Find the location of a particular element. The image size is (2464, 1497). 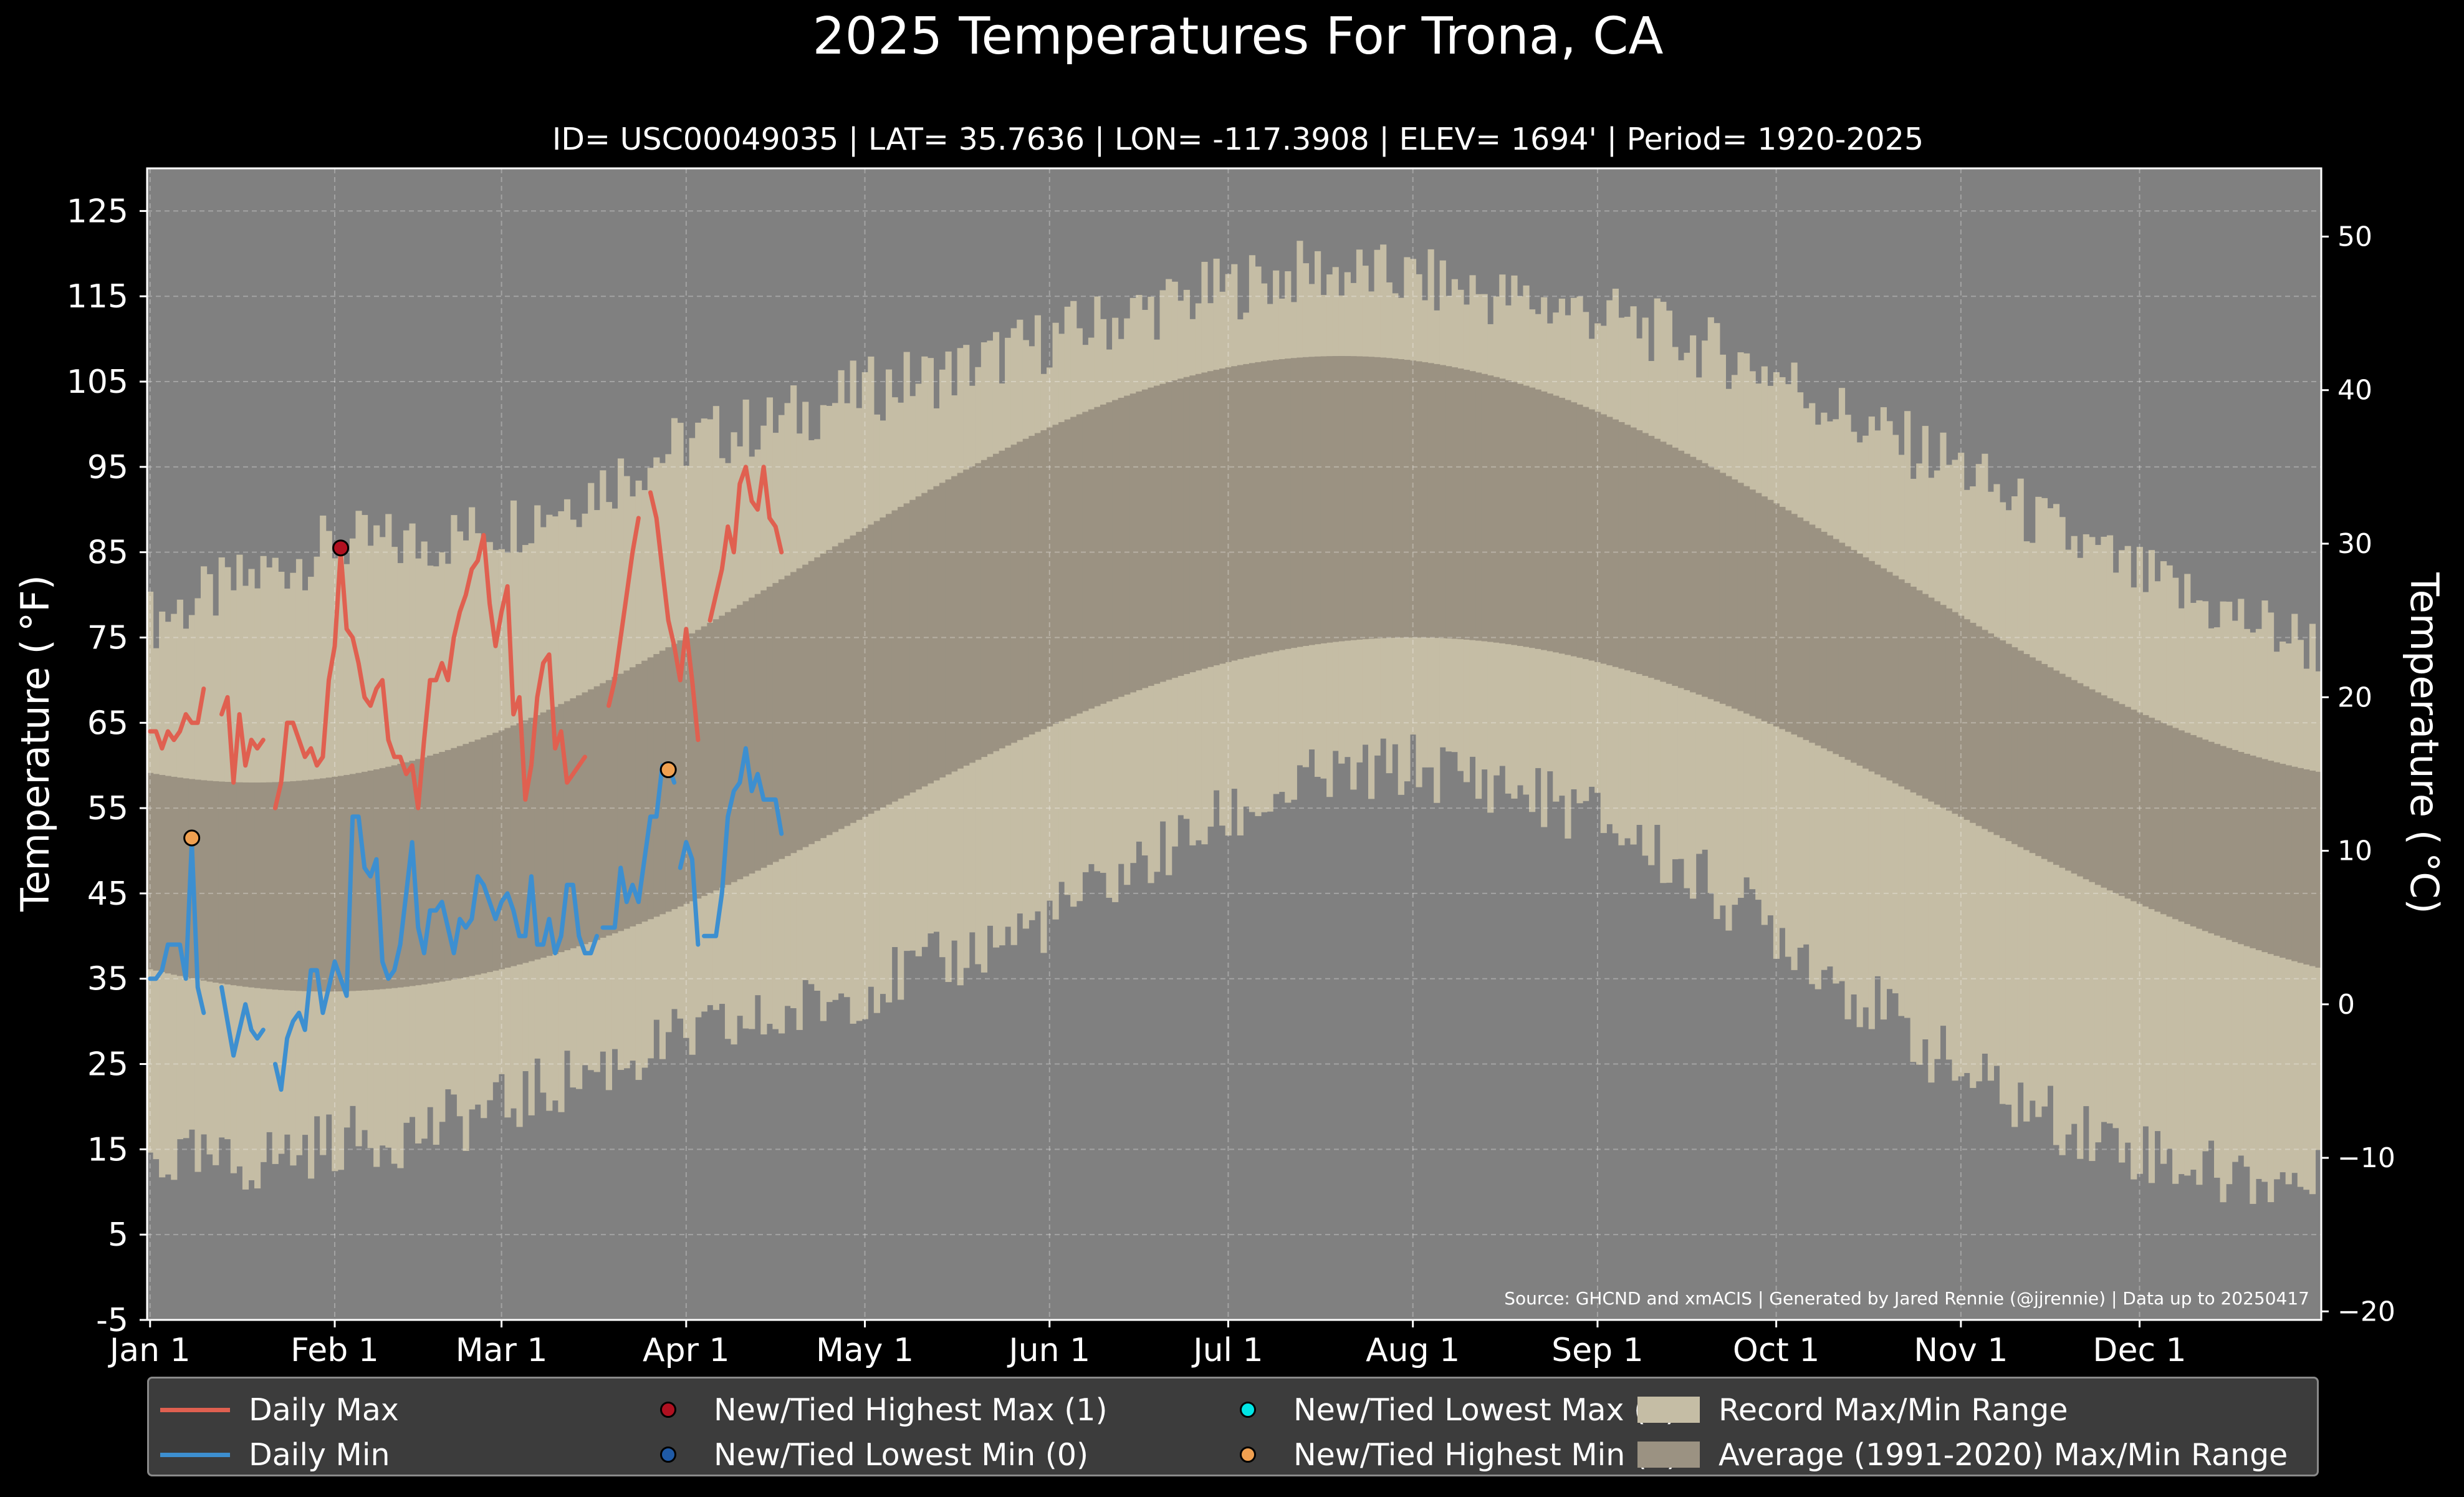

legend-label: New/Tied Lowest Min (0) is located at coordinates (901, 1455).